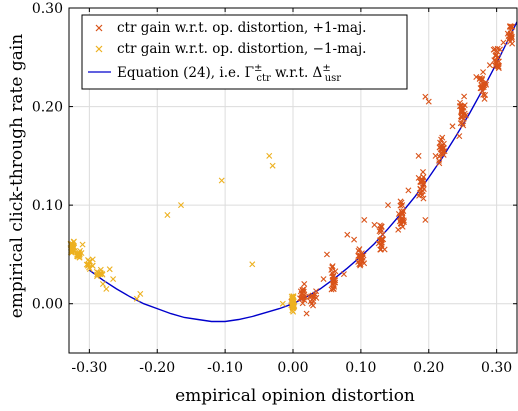 Image resolution: width=518 pixels, height=411 pixels. What do you see at coordinates (157, 368) in the screenshot?
I see `x-tick-label: -0.20` at bounding box center [157, 368].